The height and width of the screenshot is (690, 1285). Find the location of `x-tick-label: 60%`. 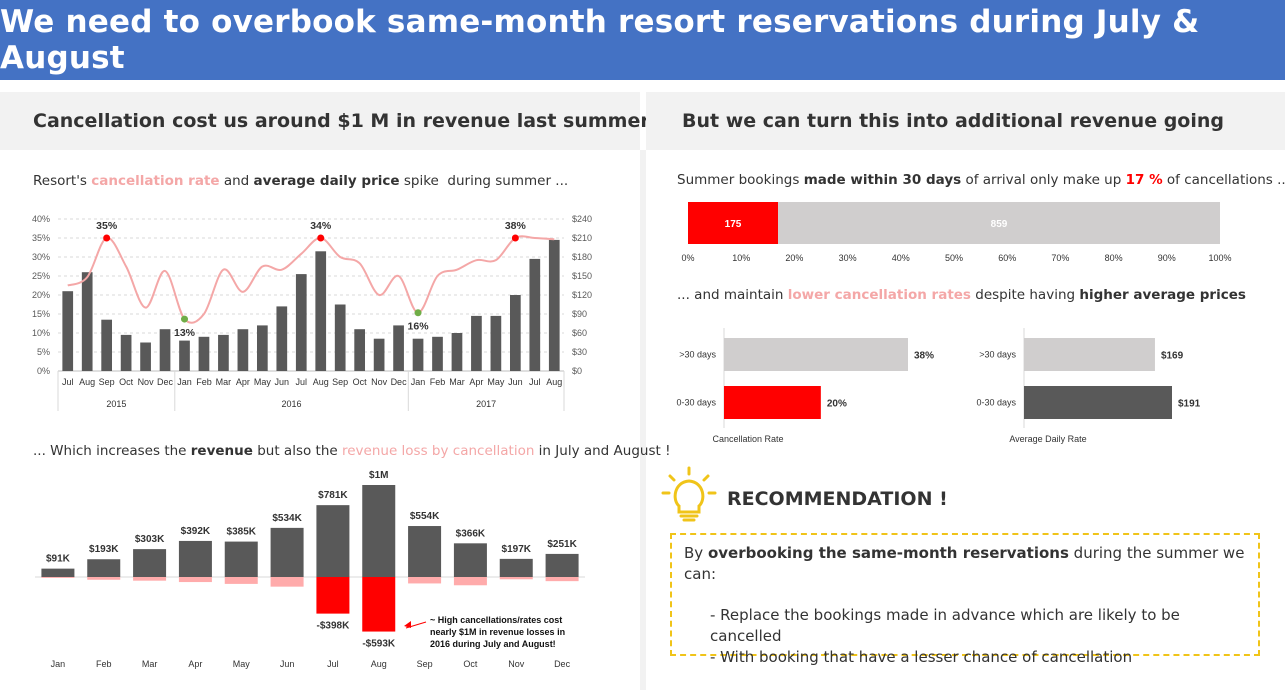

x-tick-label: 60% is located at coordinates (1007, 258).